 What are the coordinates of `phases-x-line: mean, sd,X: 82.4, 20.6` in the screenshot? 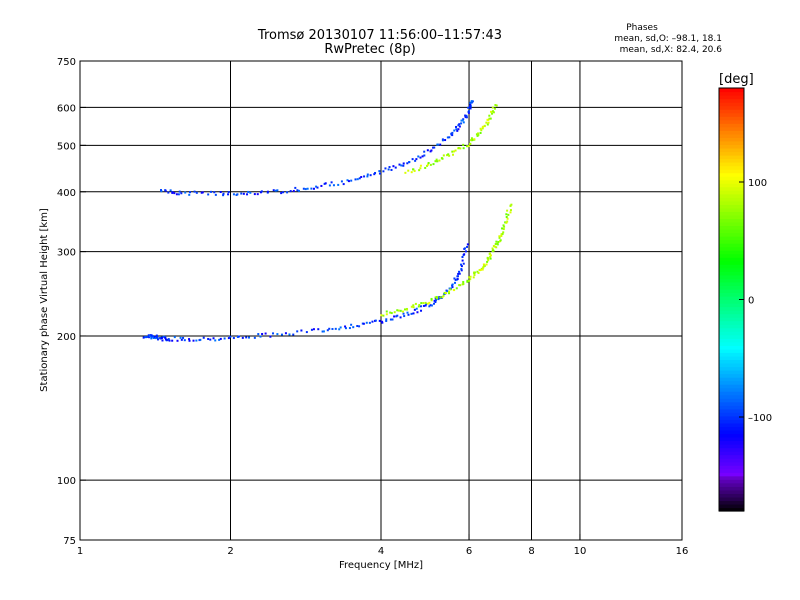 It's located at (671, 50).